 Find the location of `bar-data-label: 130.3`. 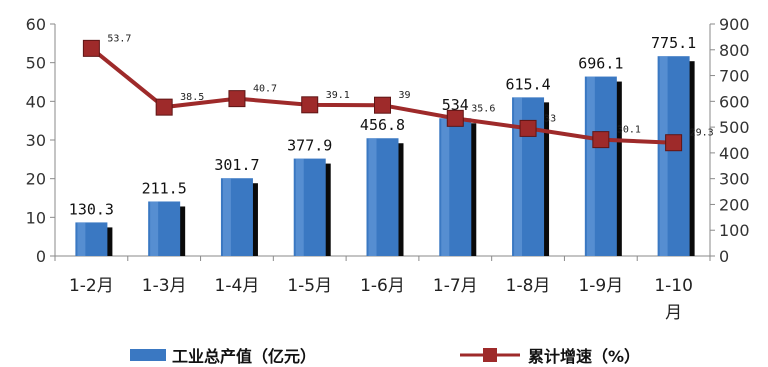

bar-data-label: 130.3 is located at coordinates (91, 209).